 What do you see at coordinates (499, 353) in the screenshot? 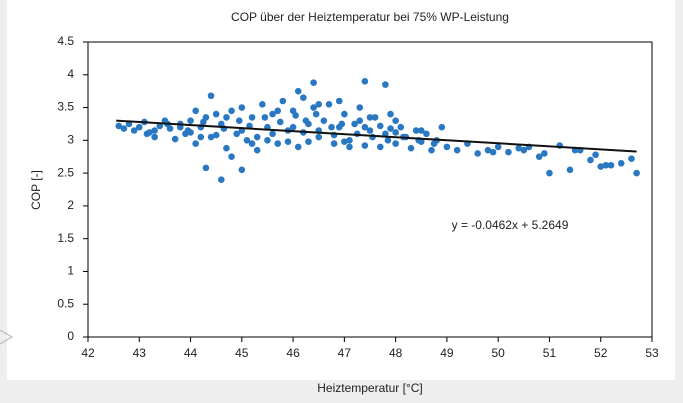
I see `x-tick-label: 50` at bounding box center [499, 353].